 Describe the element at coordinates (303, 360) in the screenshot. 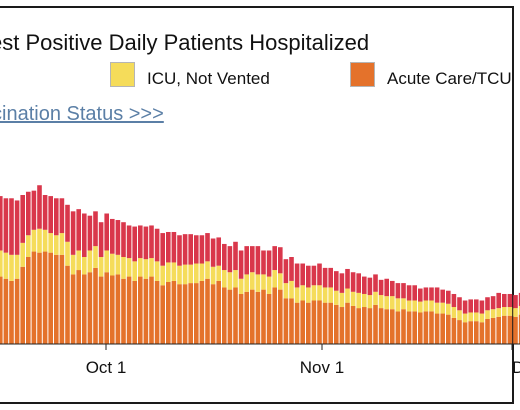

I see `x-axis-ticks: Oct 1 Nov 1 D` at that location.